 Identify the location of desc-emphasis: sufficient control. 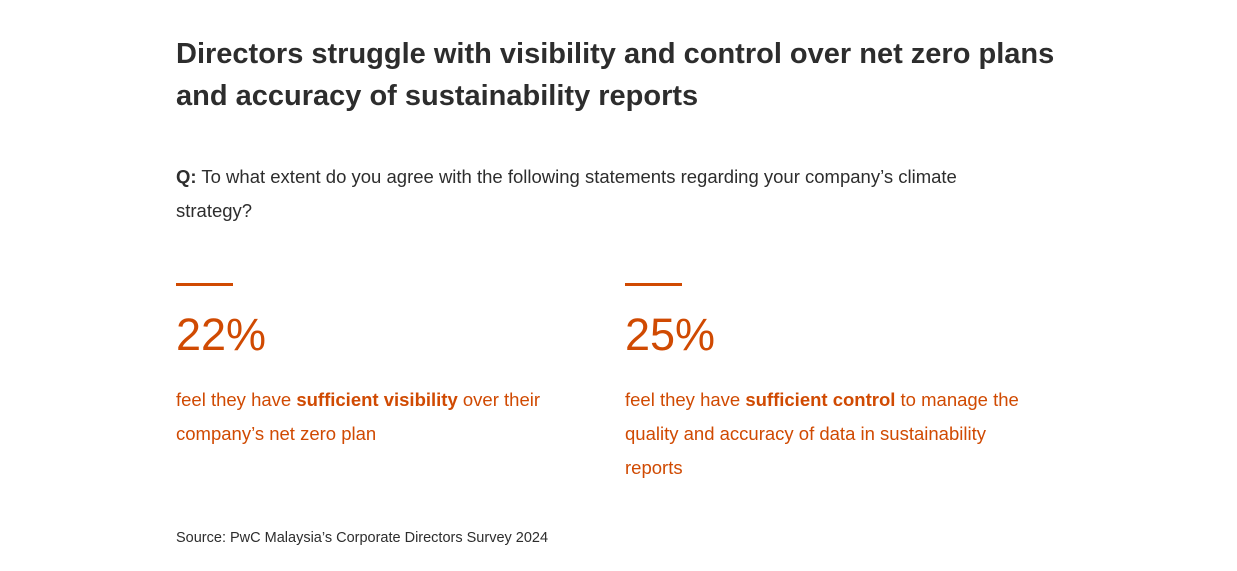
(820, 399).